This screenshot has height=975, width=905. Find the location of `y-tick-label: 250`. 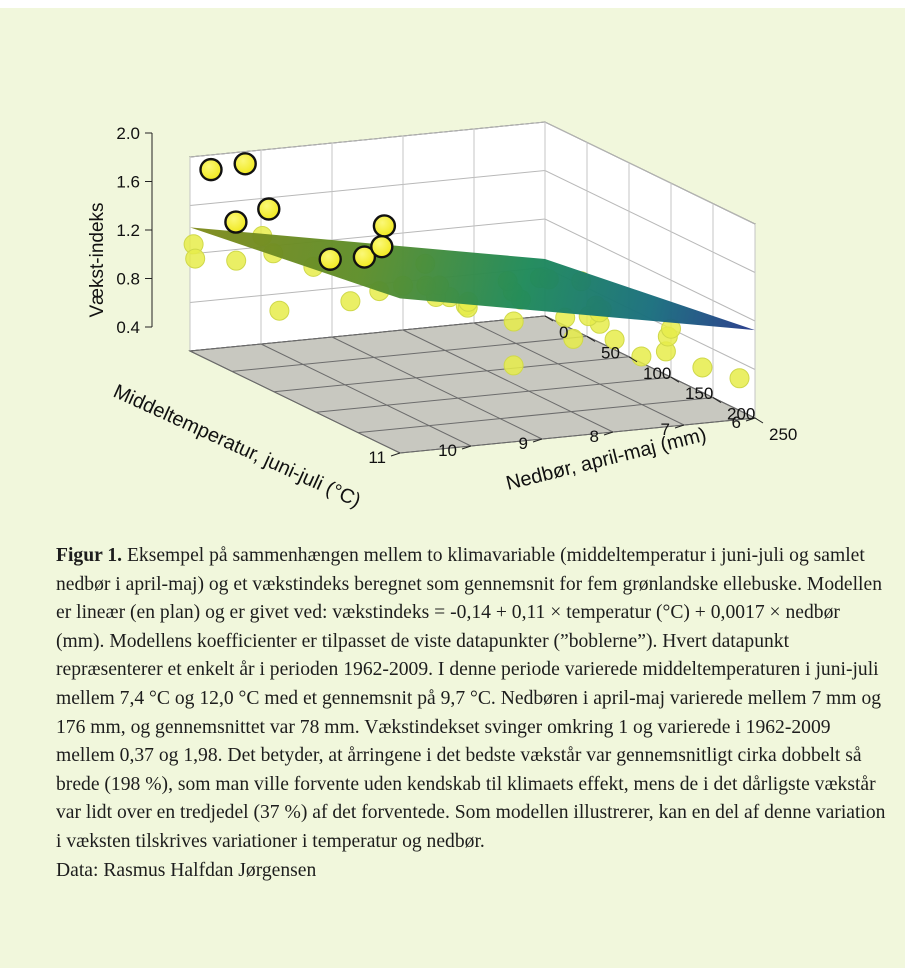

y-tick-label: 250 is located at coordinates (783, 434).